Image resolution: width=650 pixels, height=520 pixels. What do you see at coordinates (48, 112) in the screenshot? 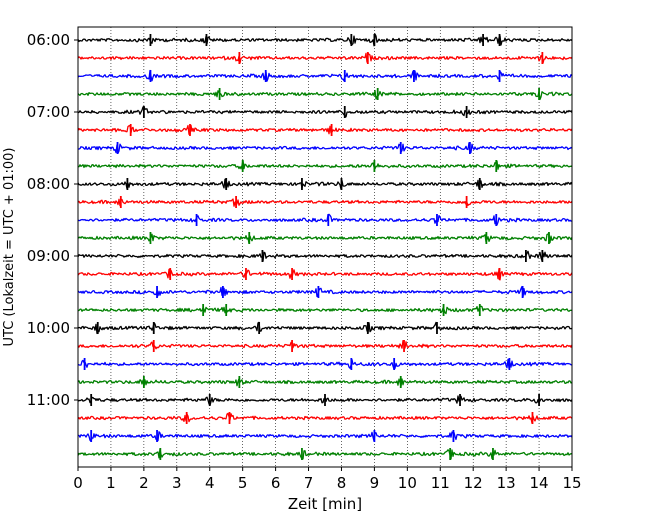
I see `y-tick-label: 07:00` at bounding box center [48, 112].